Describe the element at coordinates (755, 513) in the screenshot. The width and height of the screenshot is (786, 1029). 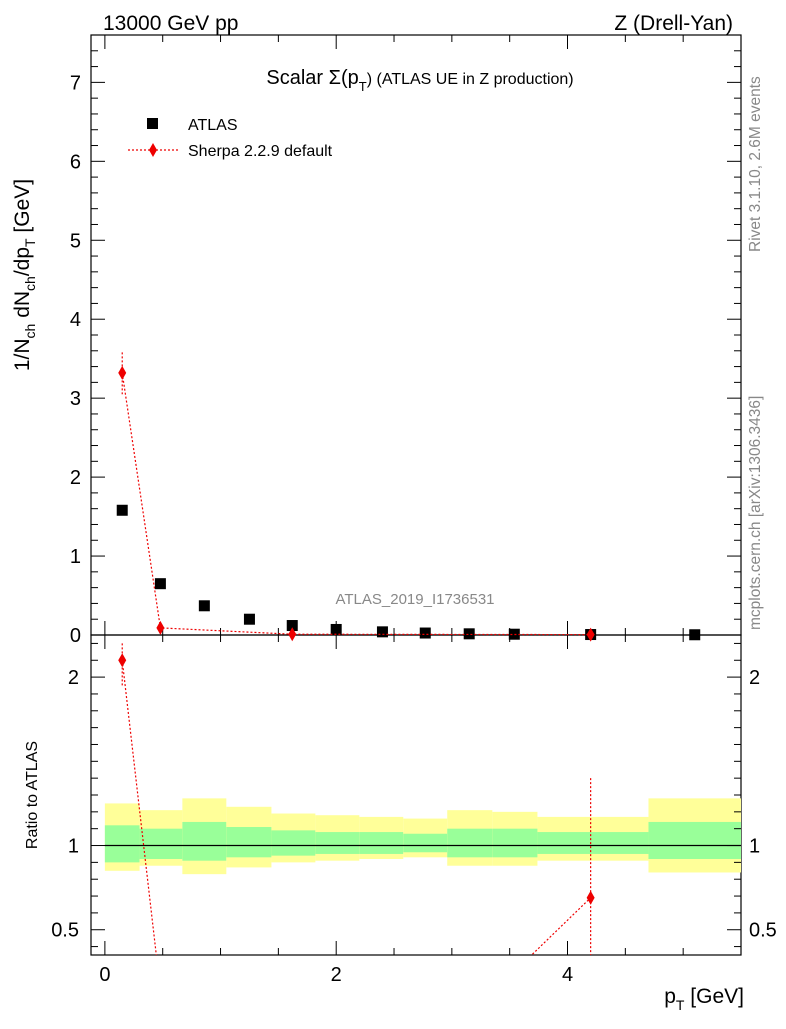
I see `mcplots-label: mcplots.cern.ch [arXiv:1306.3436]` at that location.